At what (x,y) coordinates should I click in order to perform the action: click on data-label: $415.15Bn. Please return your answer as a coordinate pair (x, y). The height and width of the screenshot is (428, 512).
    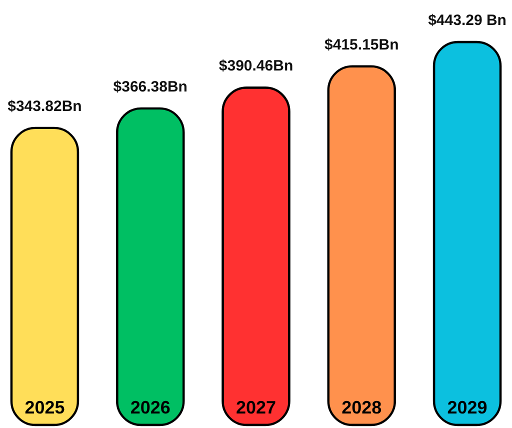
    Looking at the image, I should click on (361, 45).